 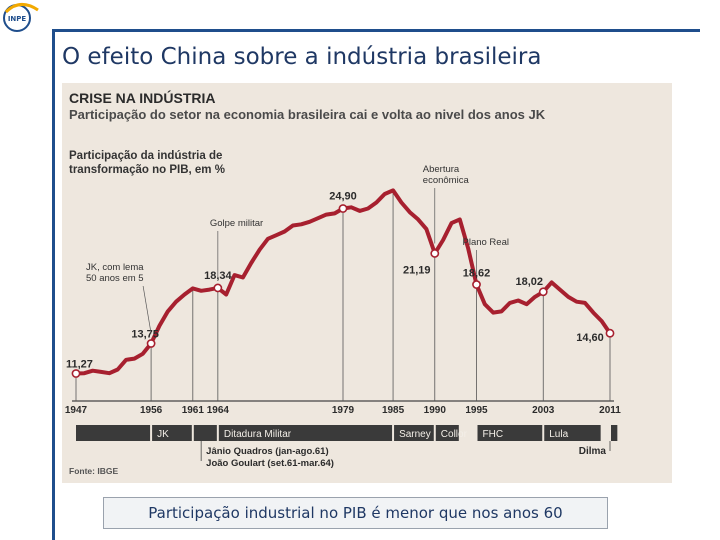 I want to click on data-point-1964, so click(x=218, y=288).